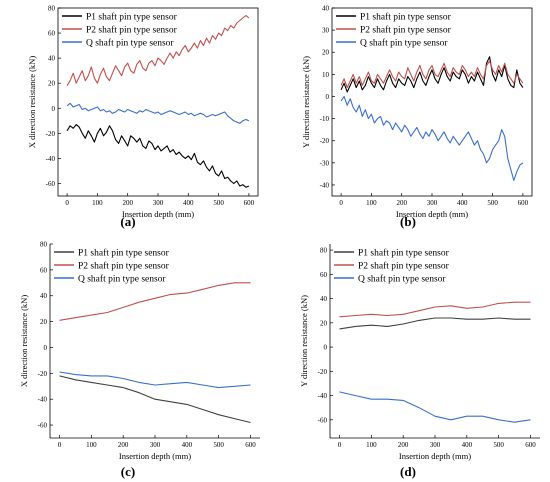 The height and width of the screenshot is (482, 550). What do you see at coordinates (408, 221) in the screenshot?
I see `panel-caption: (b)` at bounding box center [408, 221].